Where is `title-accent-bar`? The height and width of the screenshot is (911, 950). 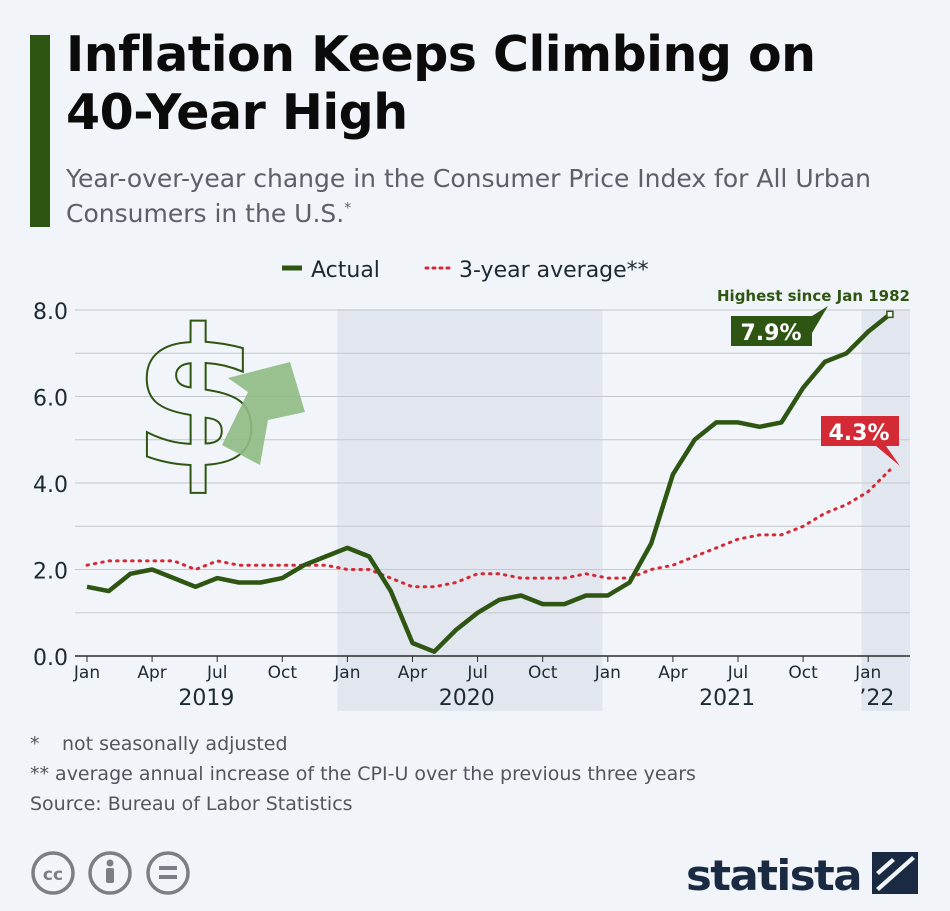
title-accent-bar is located at coordinates (40, 131).